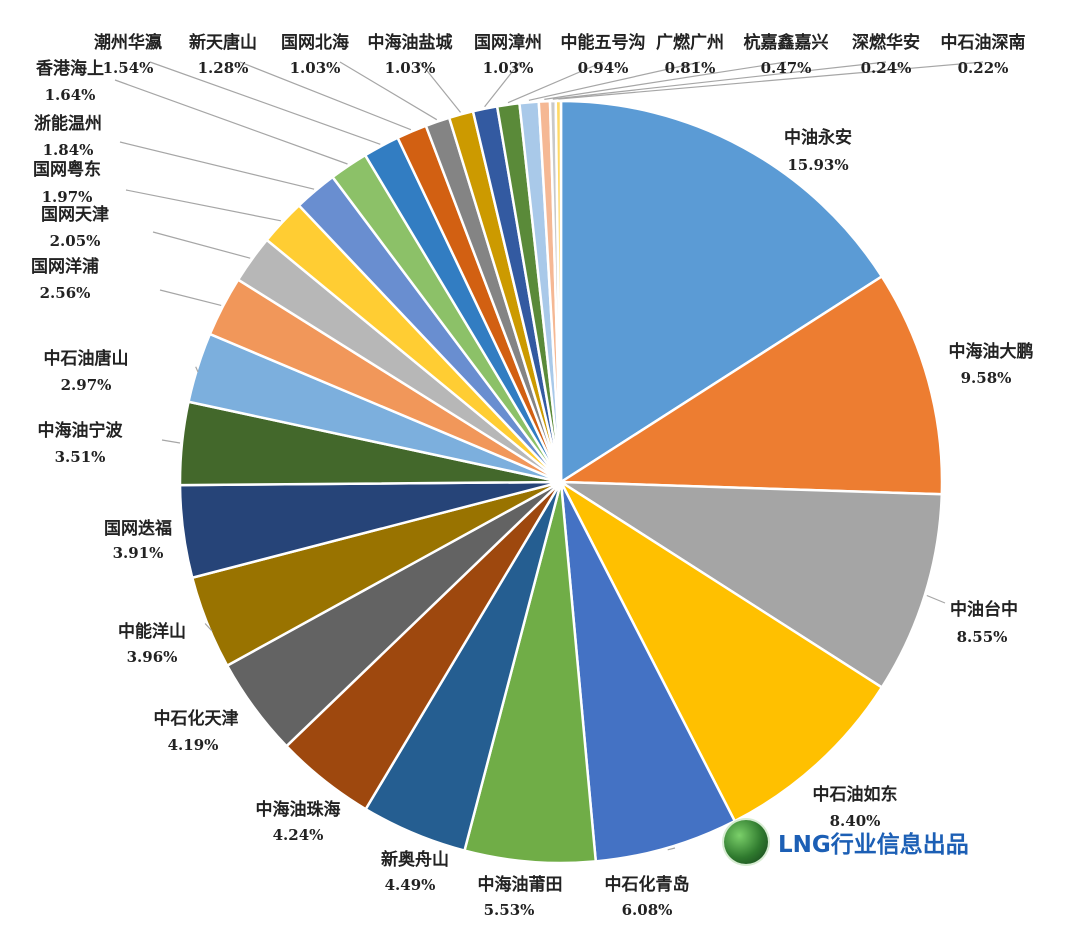 This screenshot has width=1080, height=927. What do you see at coordinates (690, 68) in the screenshot?
I see `slice-value-label: 0.81%` at bounding box center [690, 68].